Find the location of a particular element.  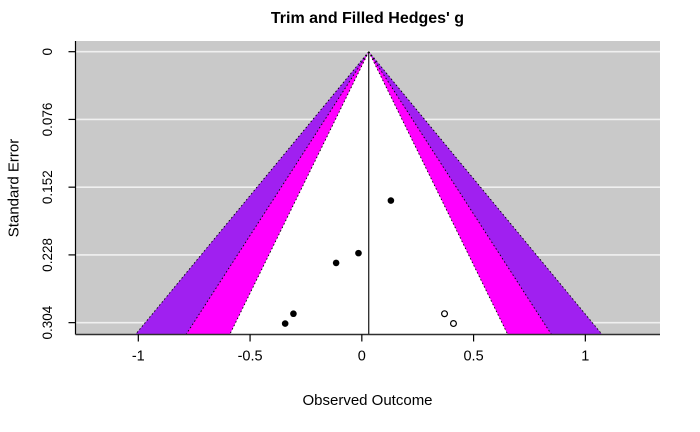

chart-title: Trim and Filled Hedges' g is located at coordinates (367, 18).